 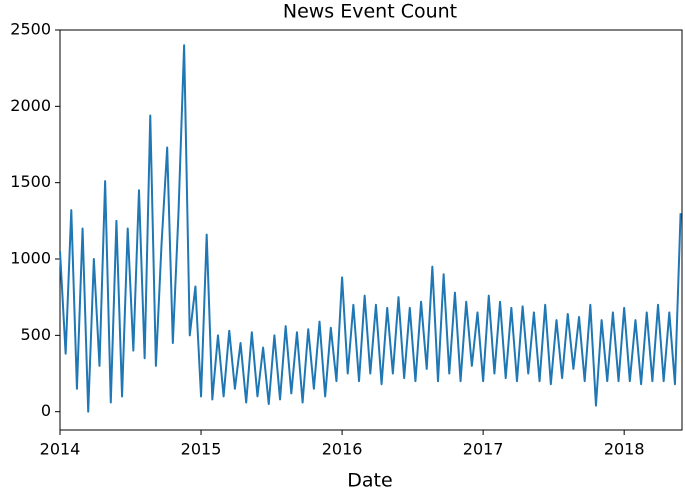 What do you see at coordinates (35, 334) in the screenshot?
I see `y-tick-label: 500` at bounding box center [35, 334].